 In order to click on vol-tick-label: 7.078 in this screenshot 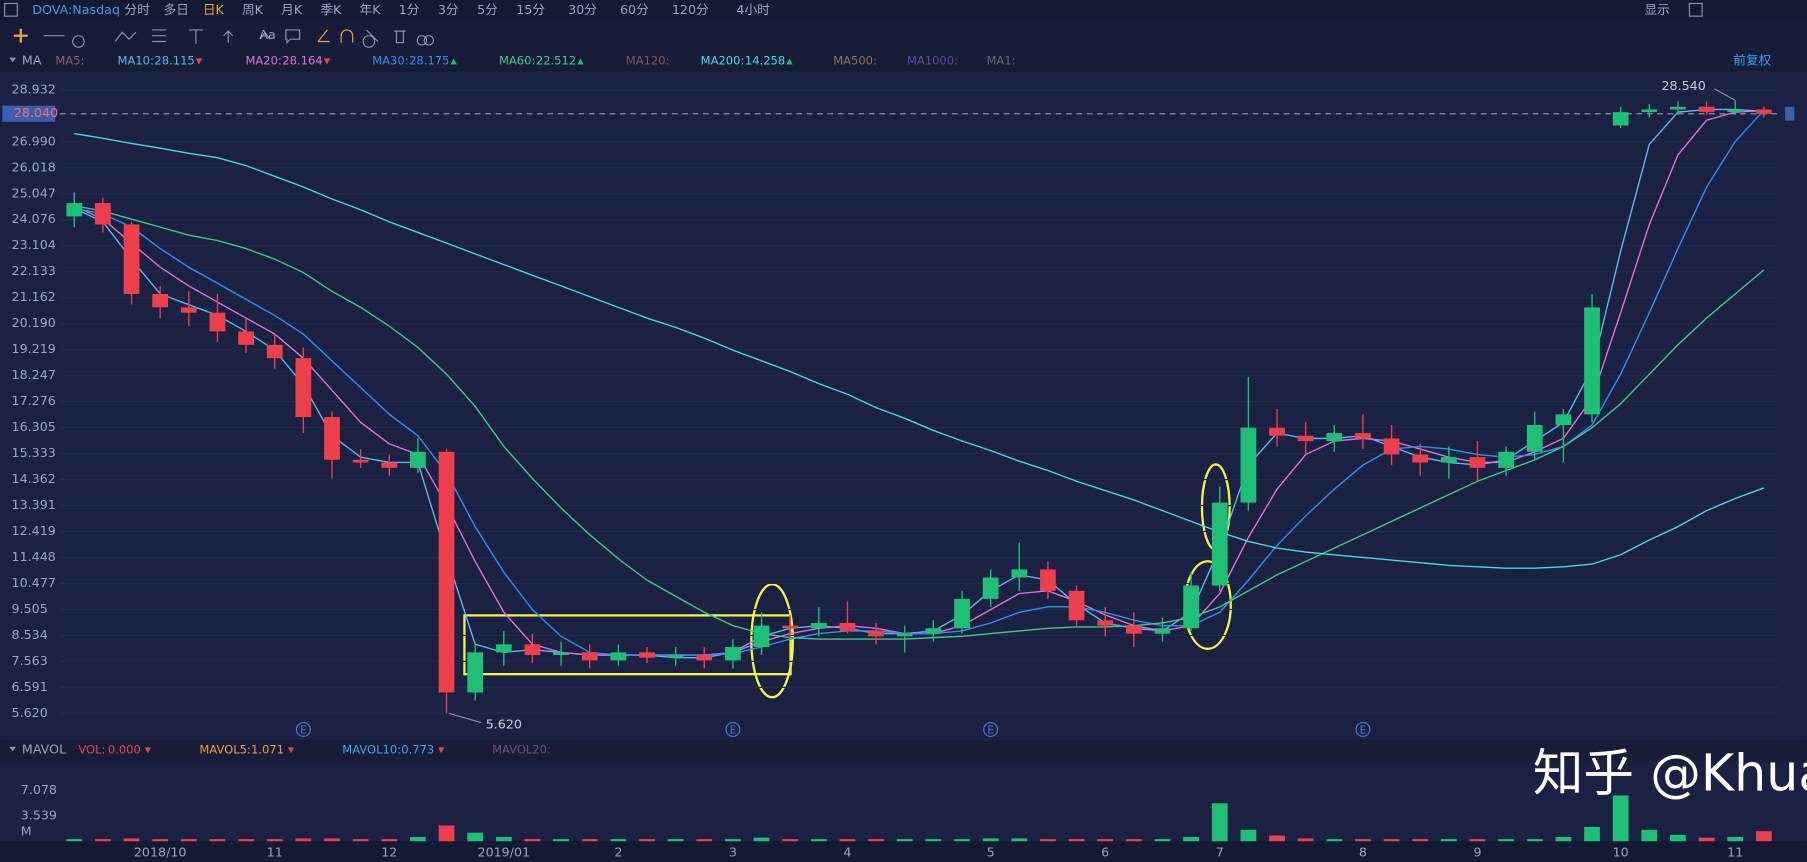, I will do `click(39, 789)`.